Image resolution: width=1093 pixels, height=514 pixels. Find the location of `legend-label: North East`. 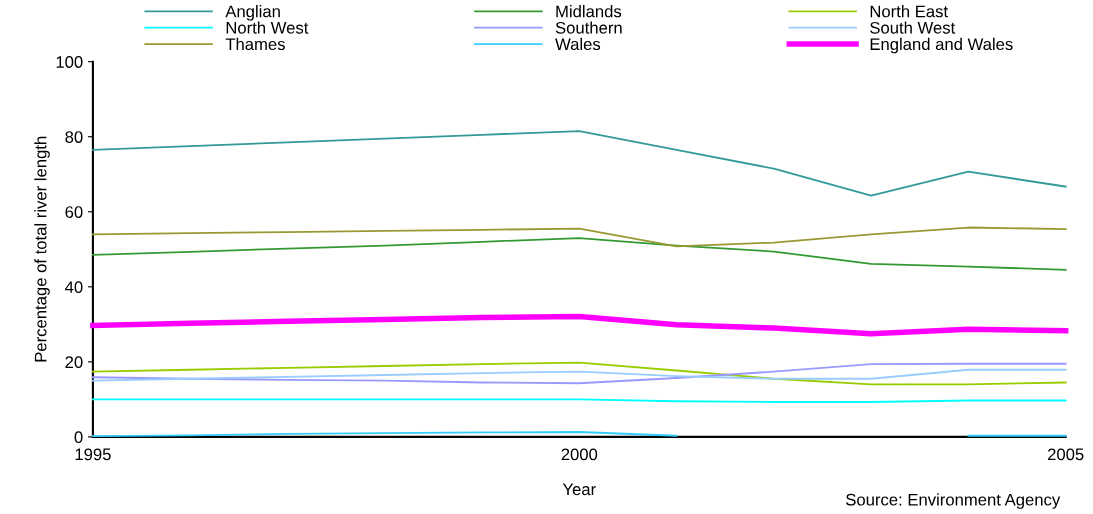

legend-label: North East is located at coordinates (909, 11).